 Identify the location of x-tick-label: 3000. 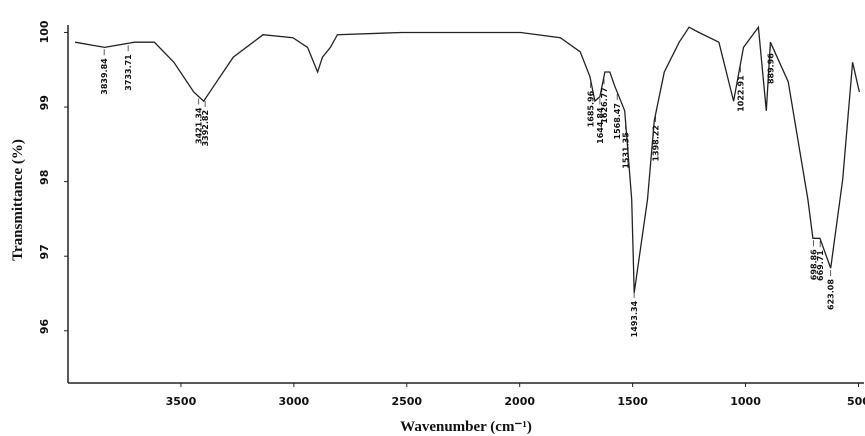
(294, 401).